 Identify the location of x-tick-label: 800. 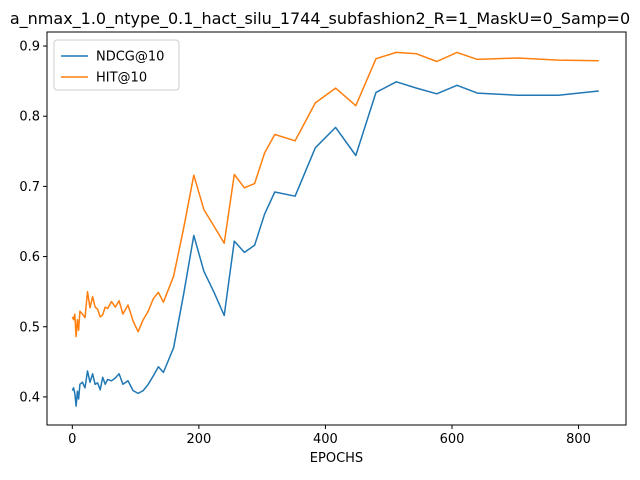
(578, 439).